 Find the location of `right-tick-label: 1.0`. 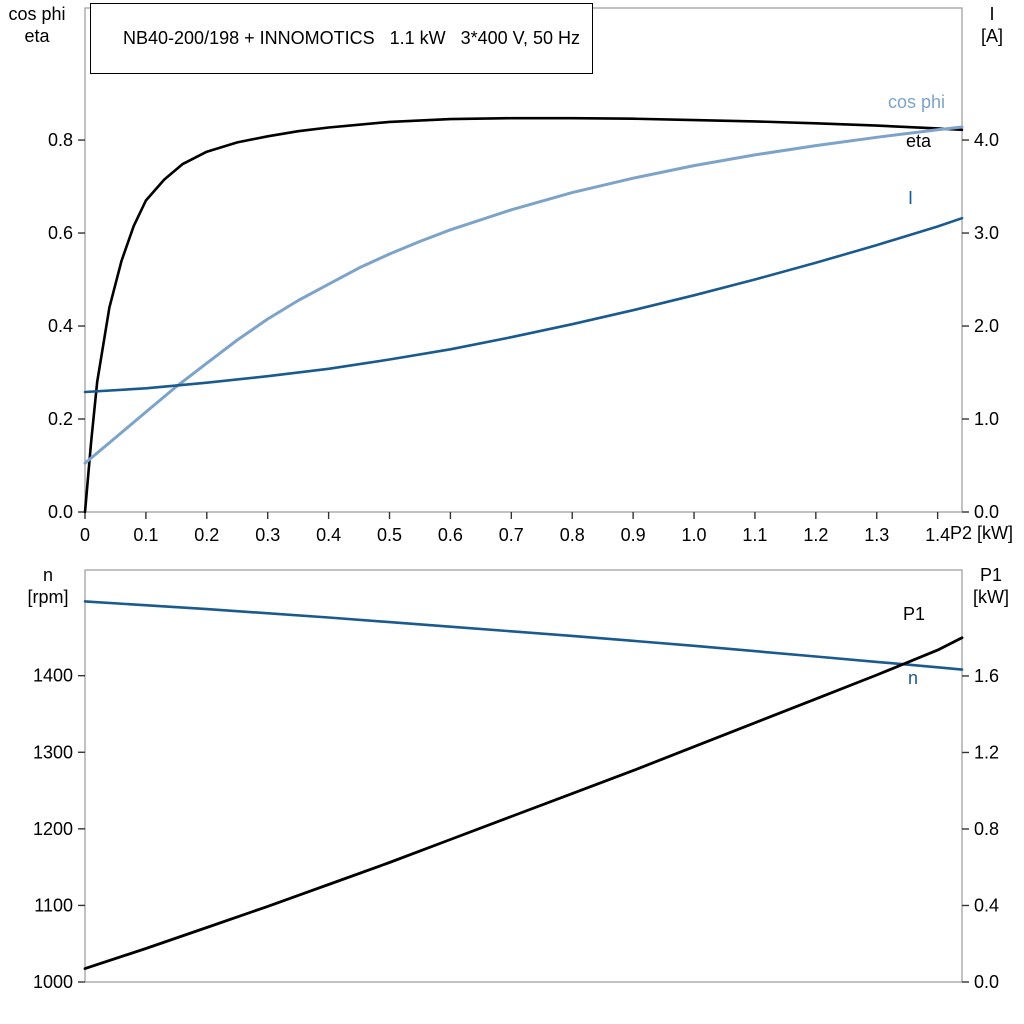

right-tick-label: 1.0 is located at coordinates (986, 419).